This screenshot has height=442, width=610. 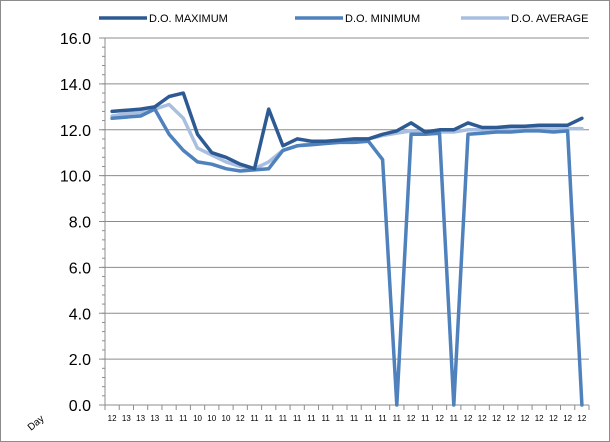 I want to click on y-tick-label: 6.0, so click(x=80, y=268).